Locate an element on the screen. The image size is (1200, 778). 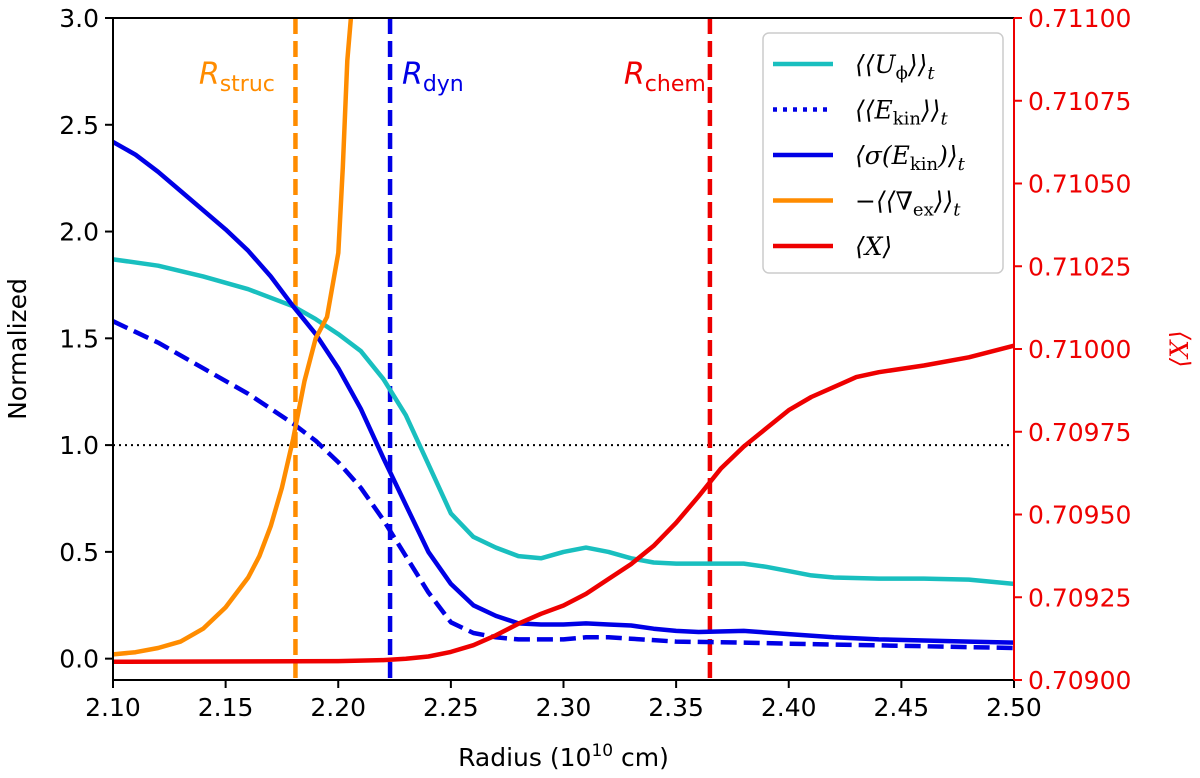
x-tick-label: 2.45 is located at coordinates (902, 707).